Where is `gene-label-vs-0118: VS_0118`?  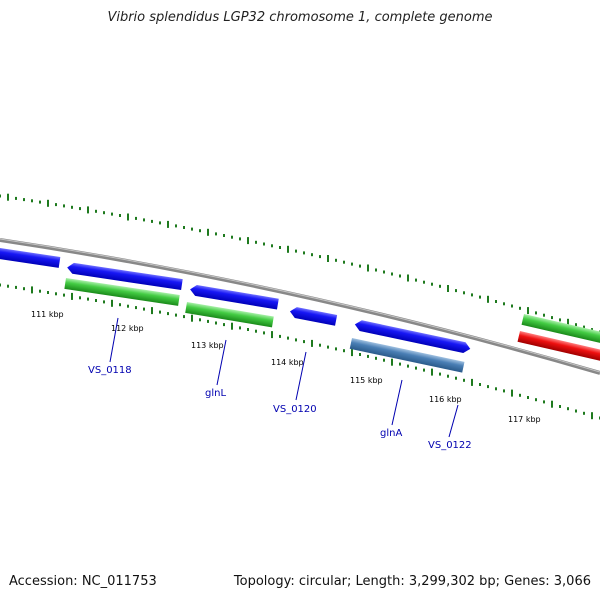
gene-label-vs-0118: VS_0118 is located at coordinates (110, 370).